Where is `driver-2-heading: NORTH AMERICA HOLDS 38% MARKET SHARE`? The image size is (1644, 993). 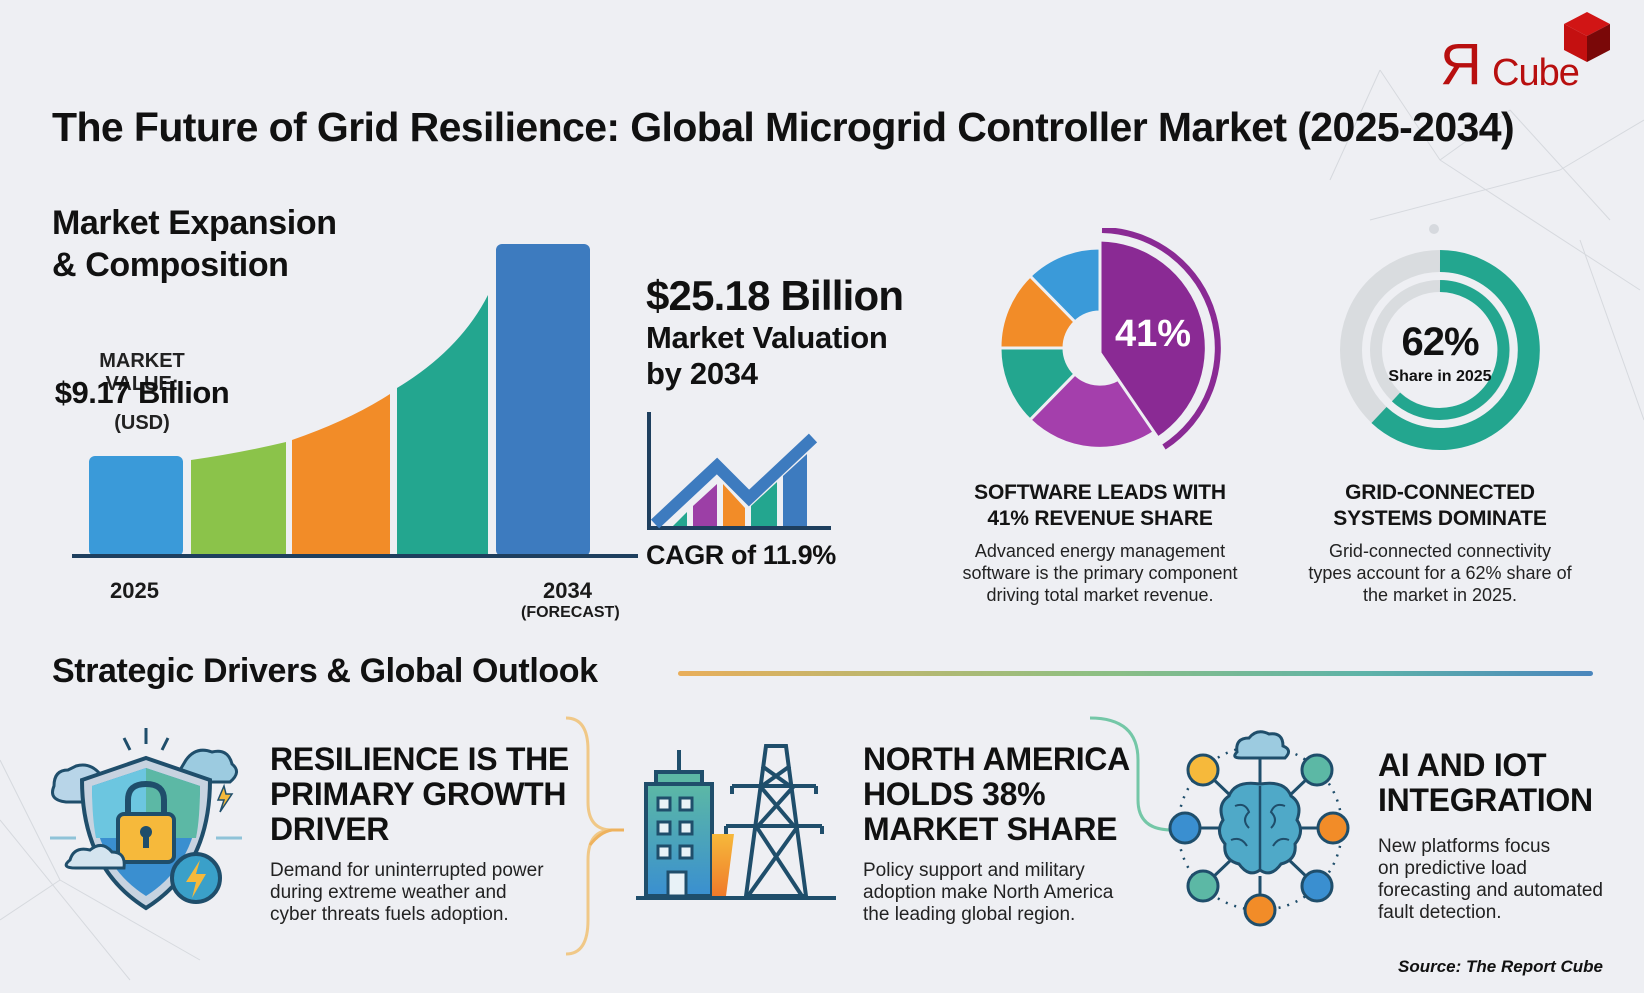 driver-2-heading: NORTH AMERICA HOLDS 38% MARKET SHARE is located at coordinates (996, 794).